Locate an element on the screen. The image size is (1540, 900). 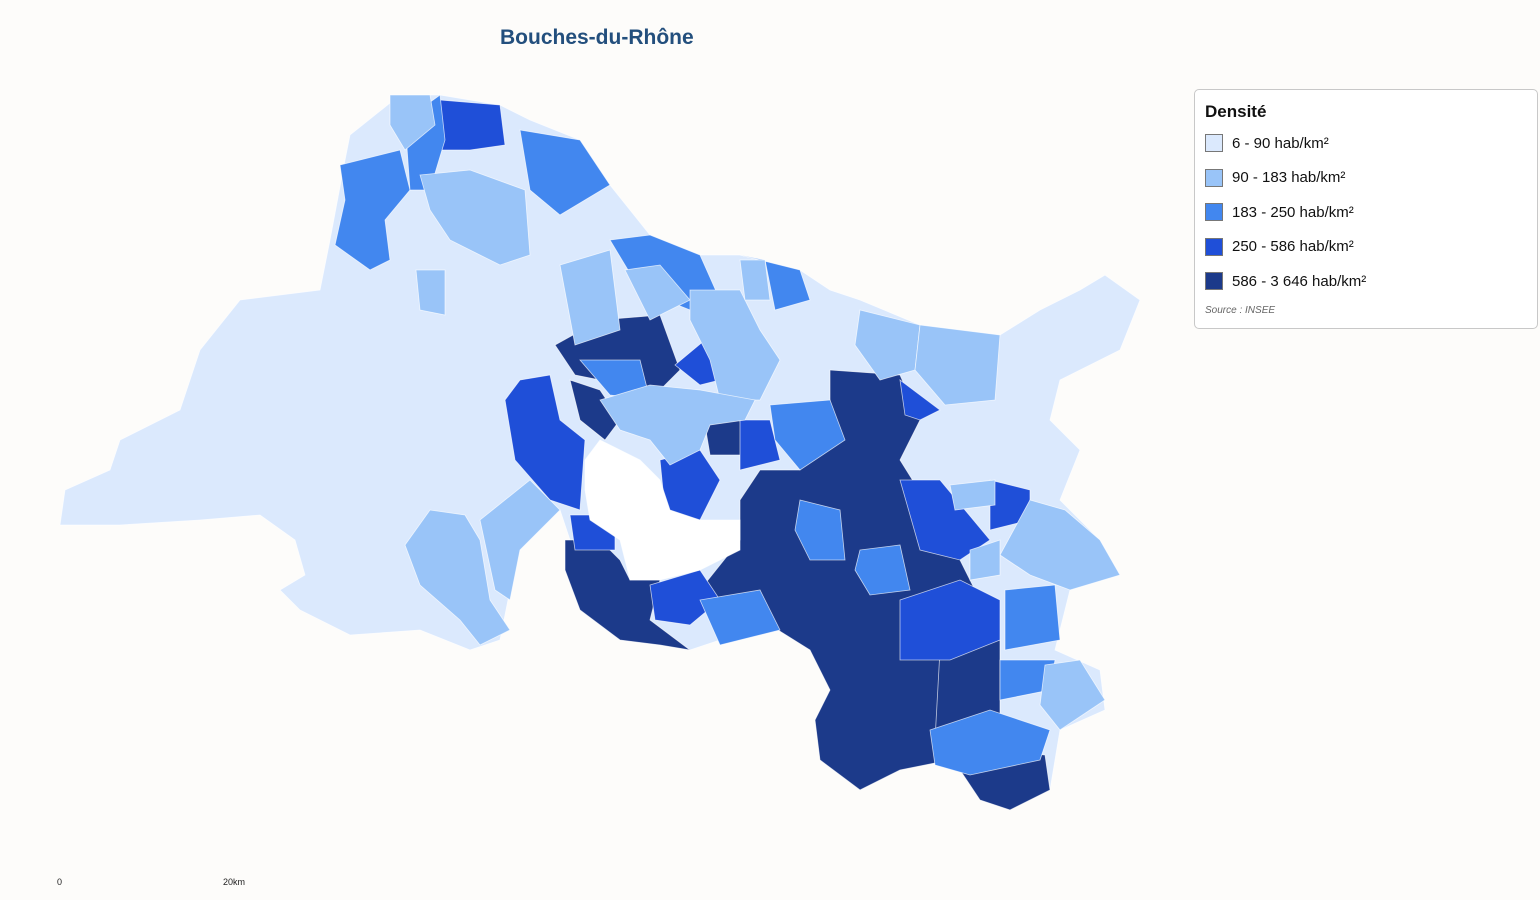
legend-item: 6 - 90 hab/km² is located at coordinates (1366, 143).